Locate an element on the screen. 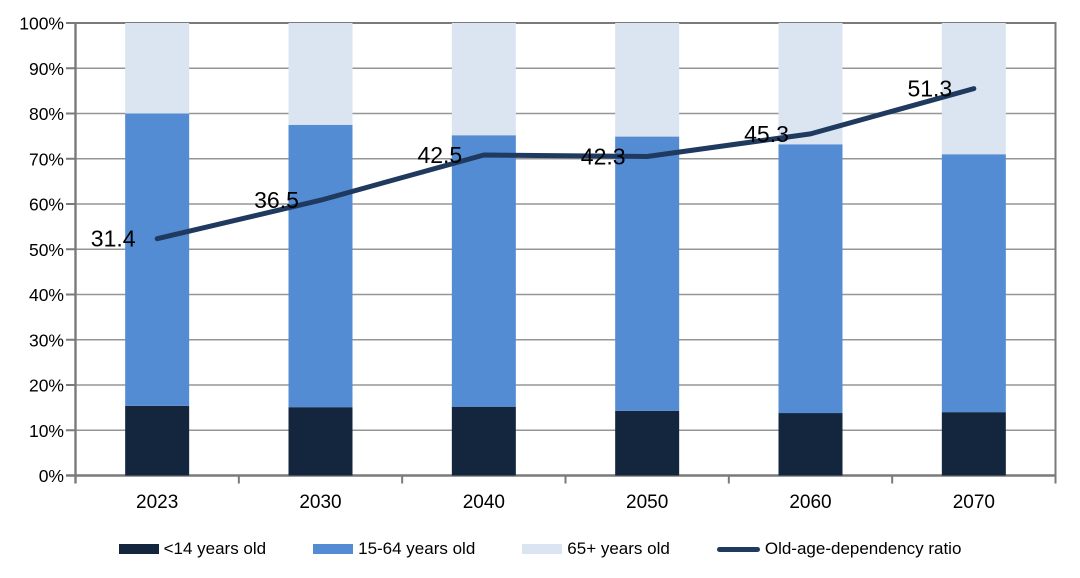 The image size is (1080, 578). bar-group-2040 is located at coordinates (483, 249).